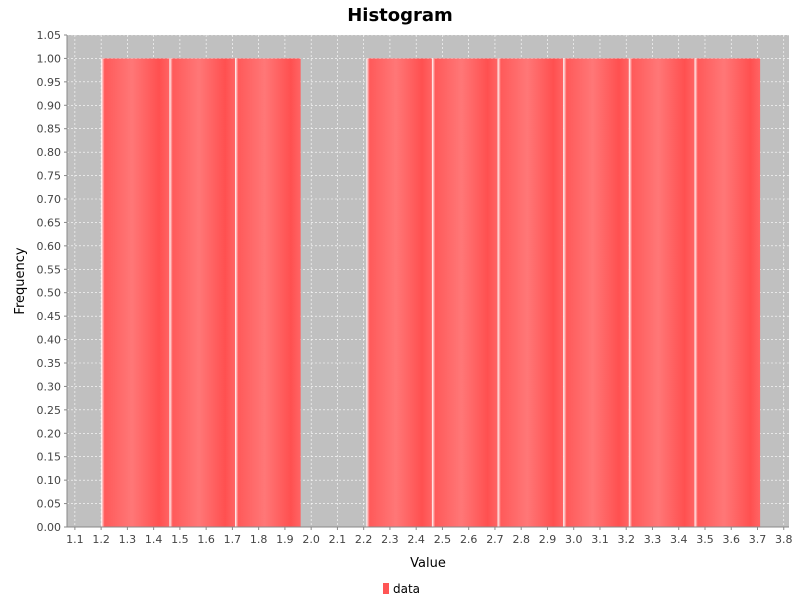  I want to click on y-tick-label: 0.30, so click(49, 386).